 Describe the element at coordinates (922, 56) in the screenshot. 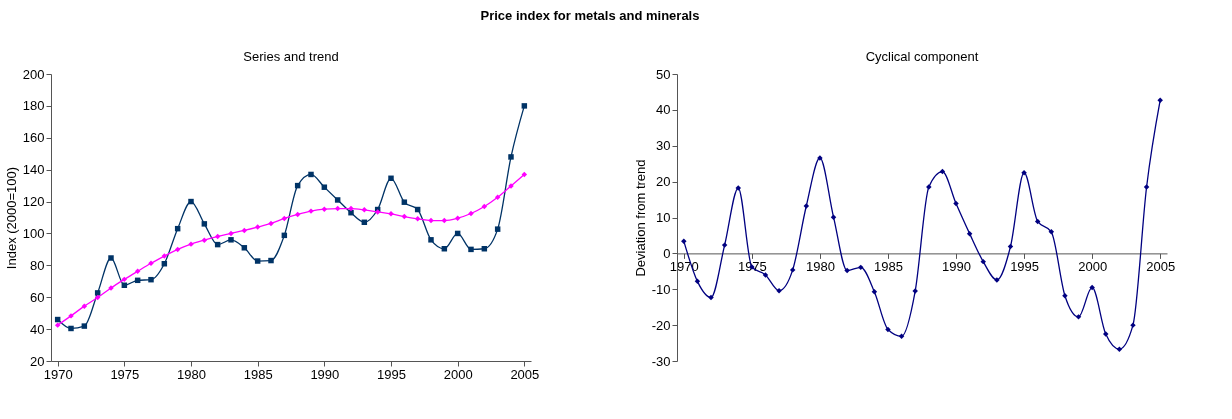

I see `chart-title: Cyclical component` at that location.